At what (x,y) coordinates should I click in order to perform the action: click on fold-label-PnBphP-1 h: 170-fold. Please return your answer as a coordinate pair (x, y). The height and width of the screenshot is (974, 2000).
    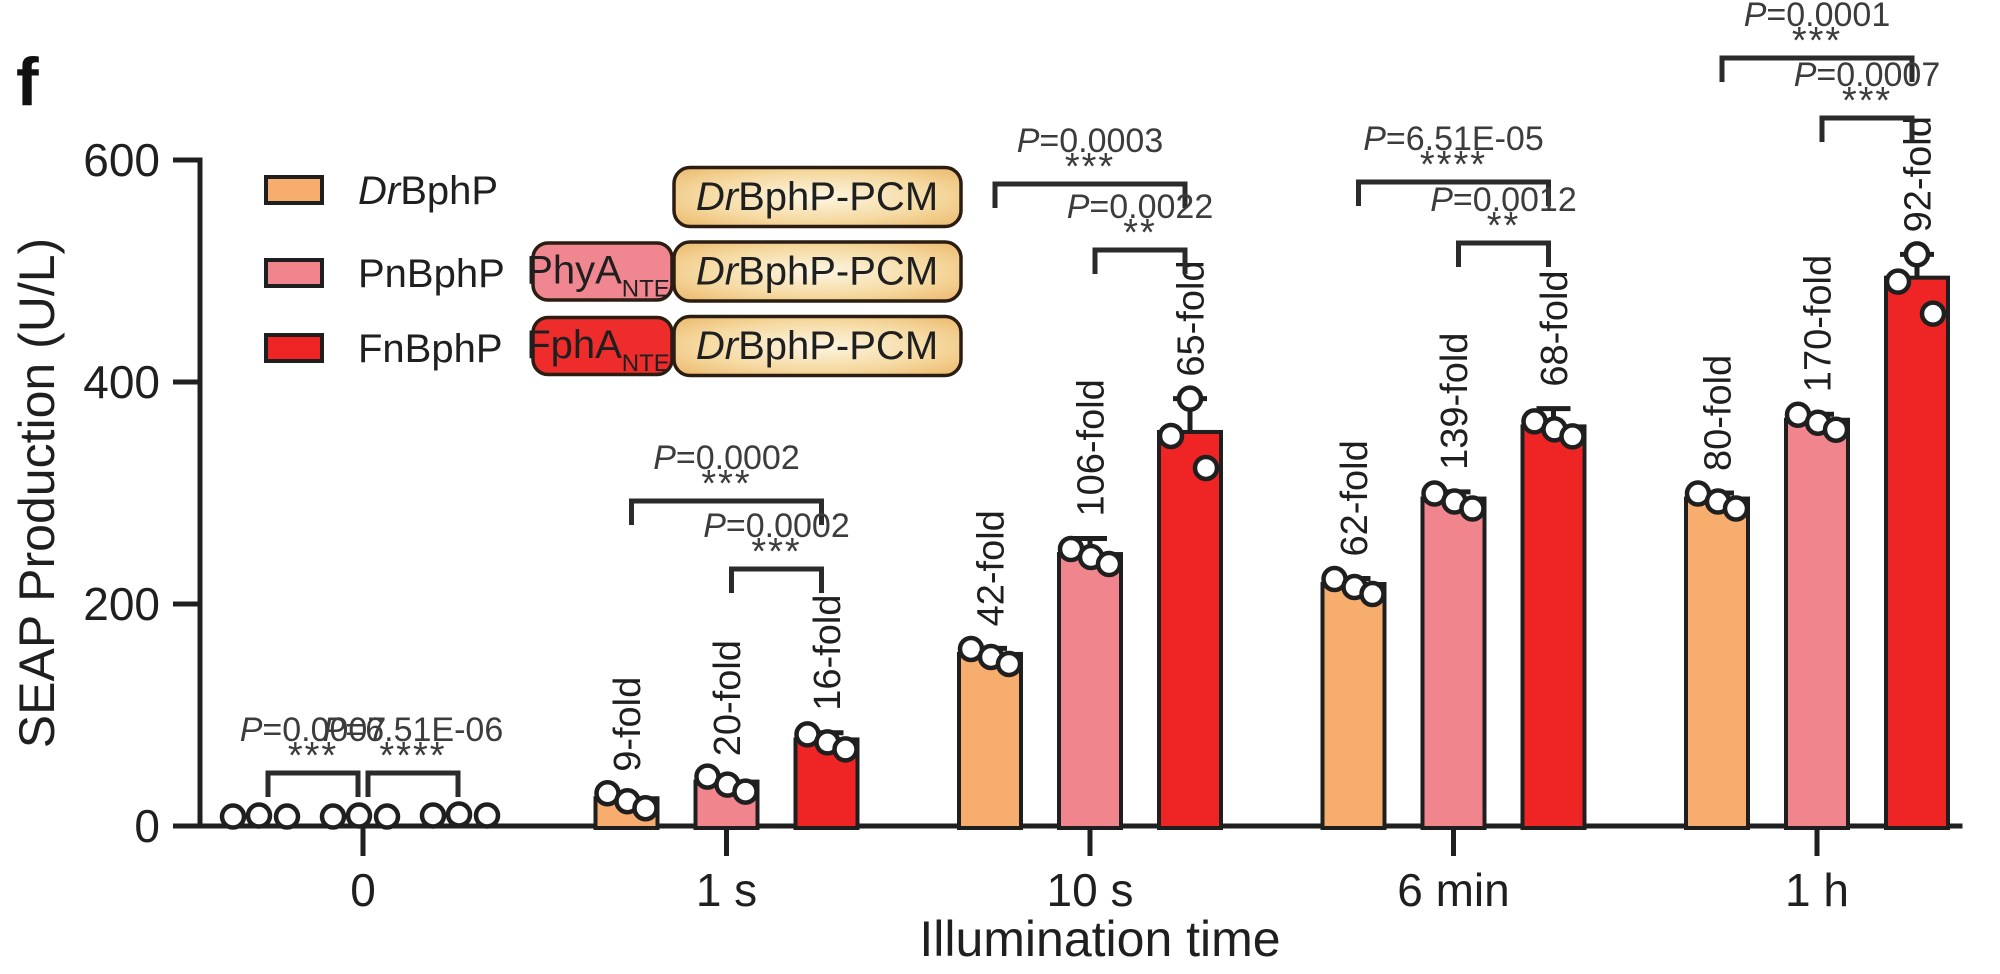
    Looking at the image, I should click on (1818, 323).